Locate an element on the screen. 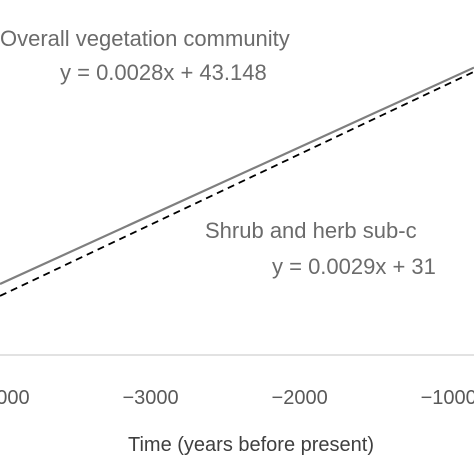  series-2-name: Shrub and herb sub-c is located at coordinates (311, 230).